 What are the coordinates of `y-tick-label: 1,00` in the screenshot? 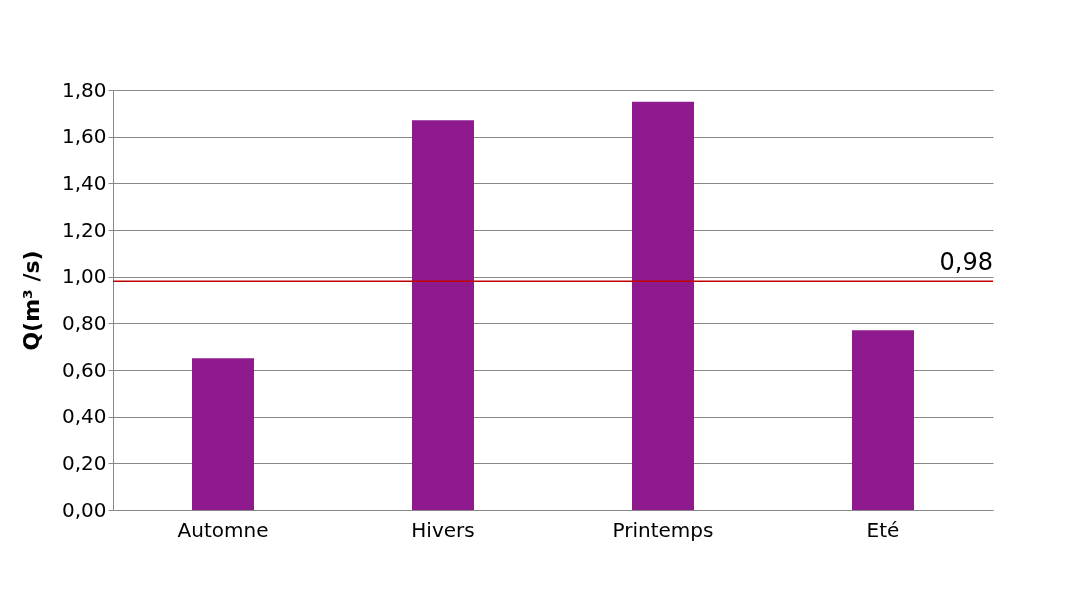 It's located at (84, 276).